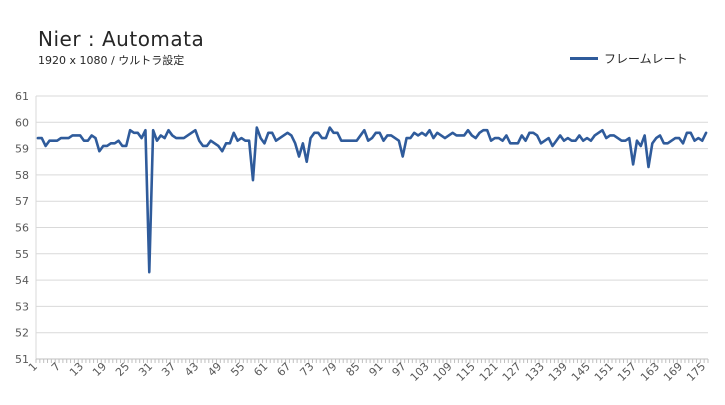 The width and height of the screenshot is (725, 405). I want to click on x-tick-label: 175, so click(696, 372).